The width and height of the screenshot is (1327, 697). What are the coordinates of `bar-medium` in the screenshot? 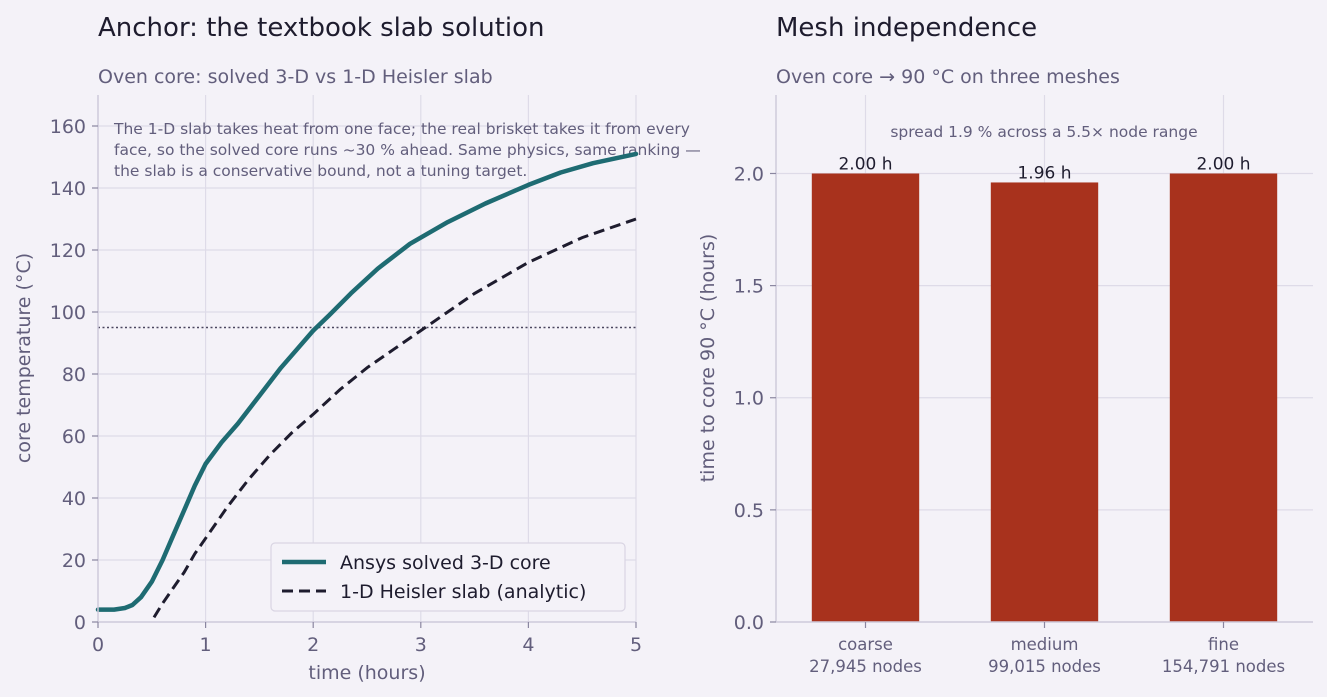 It's located at (1044, 402).